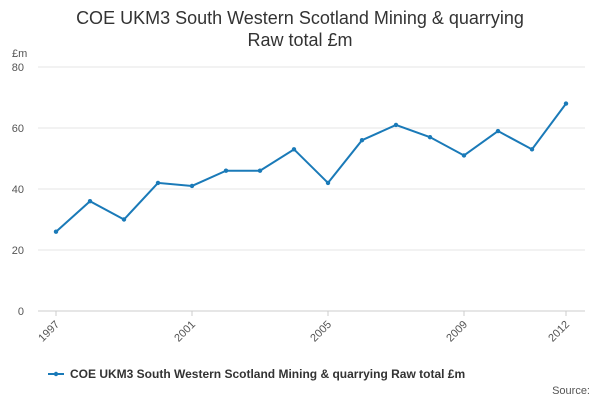 The height and width of the screenshot is (400, 600). I want to click on x-tick-label: 2012, so click(559, 332).